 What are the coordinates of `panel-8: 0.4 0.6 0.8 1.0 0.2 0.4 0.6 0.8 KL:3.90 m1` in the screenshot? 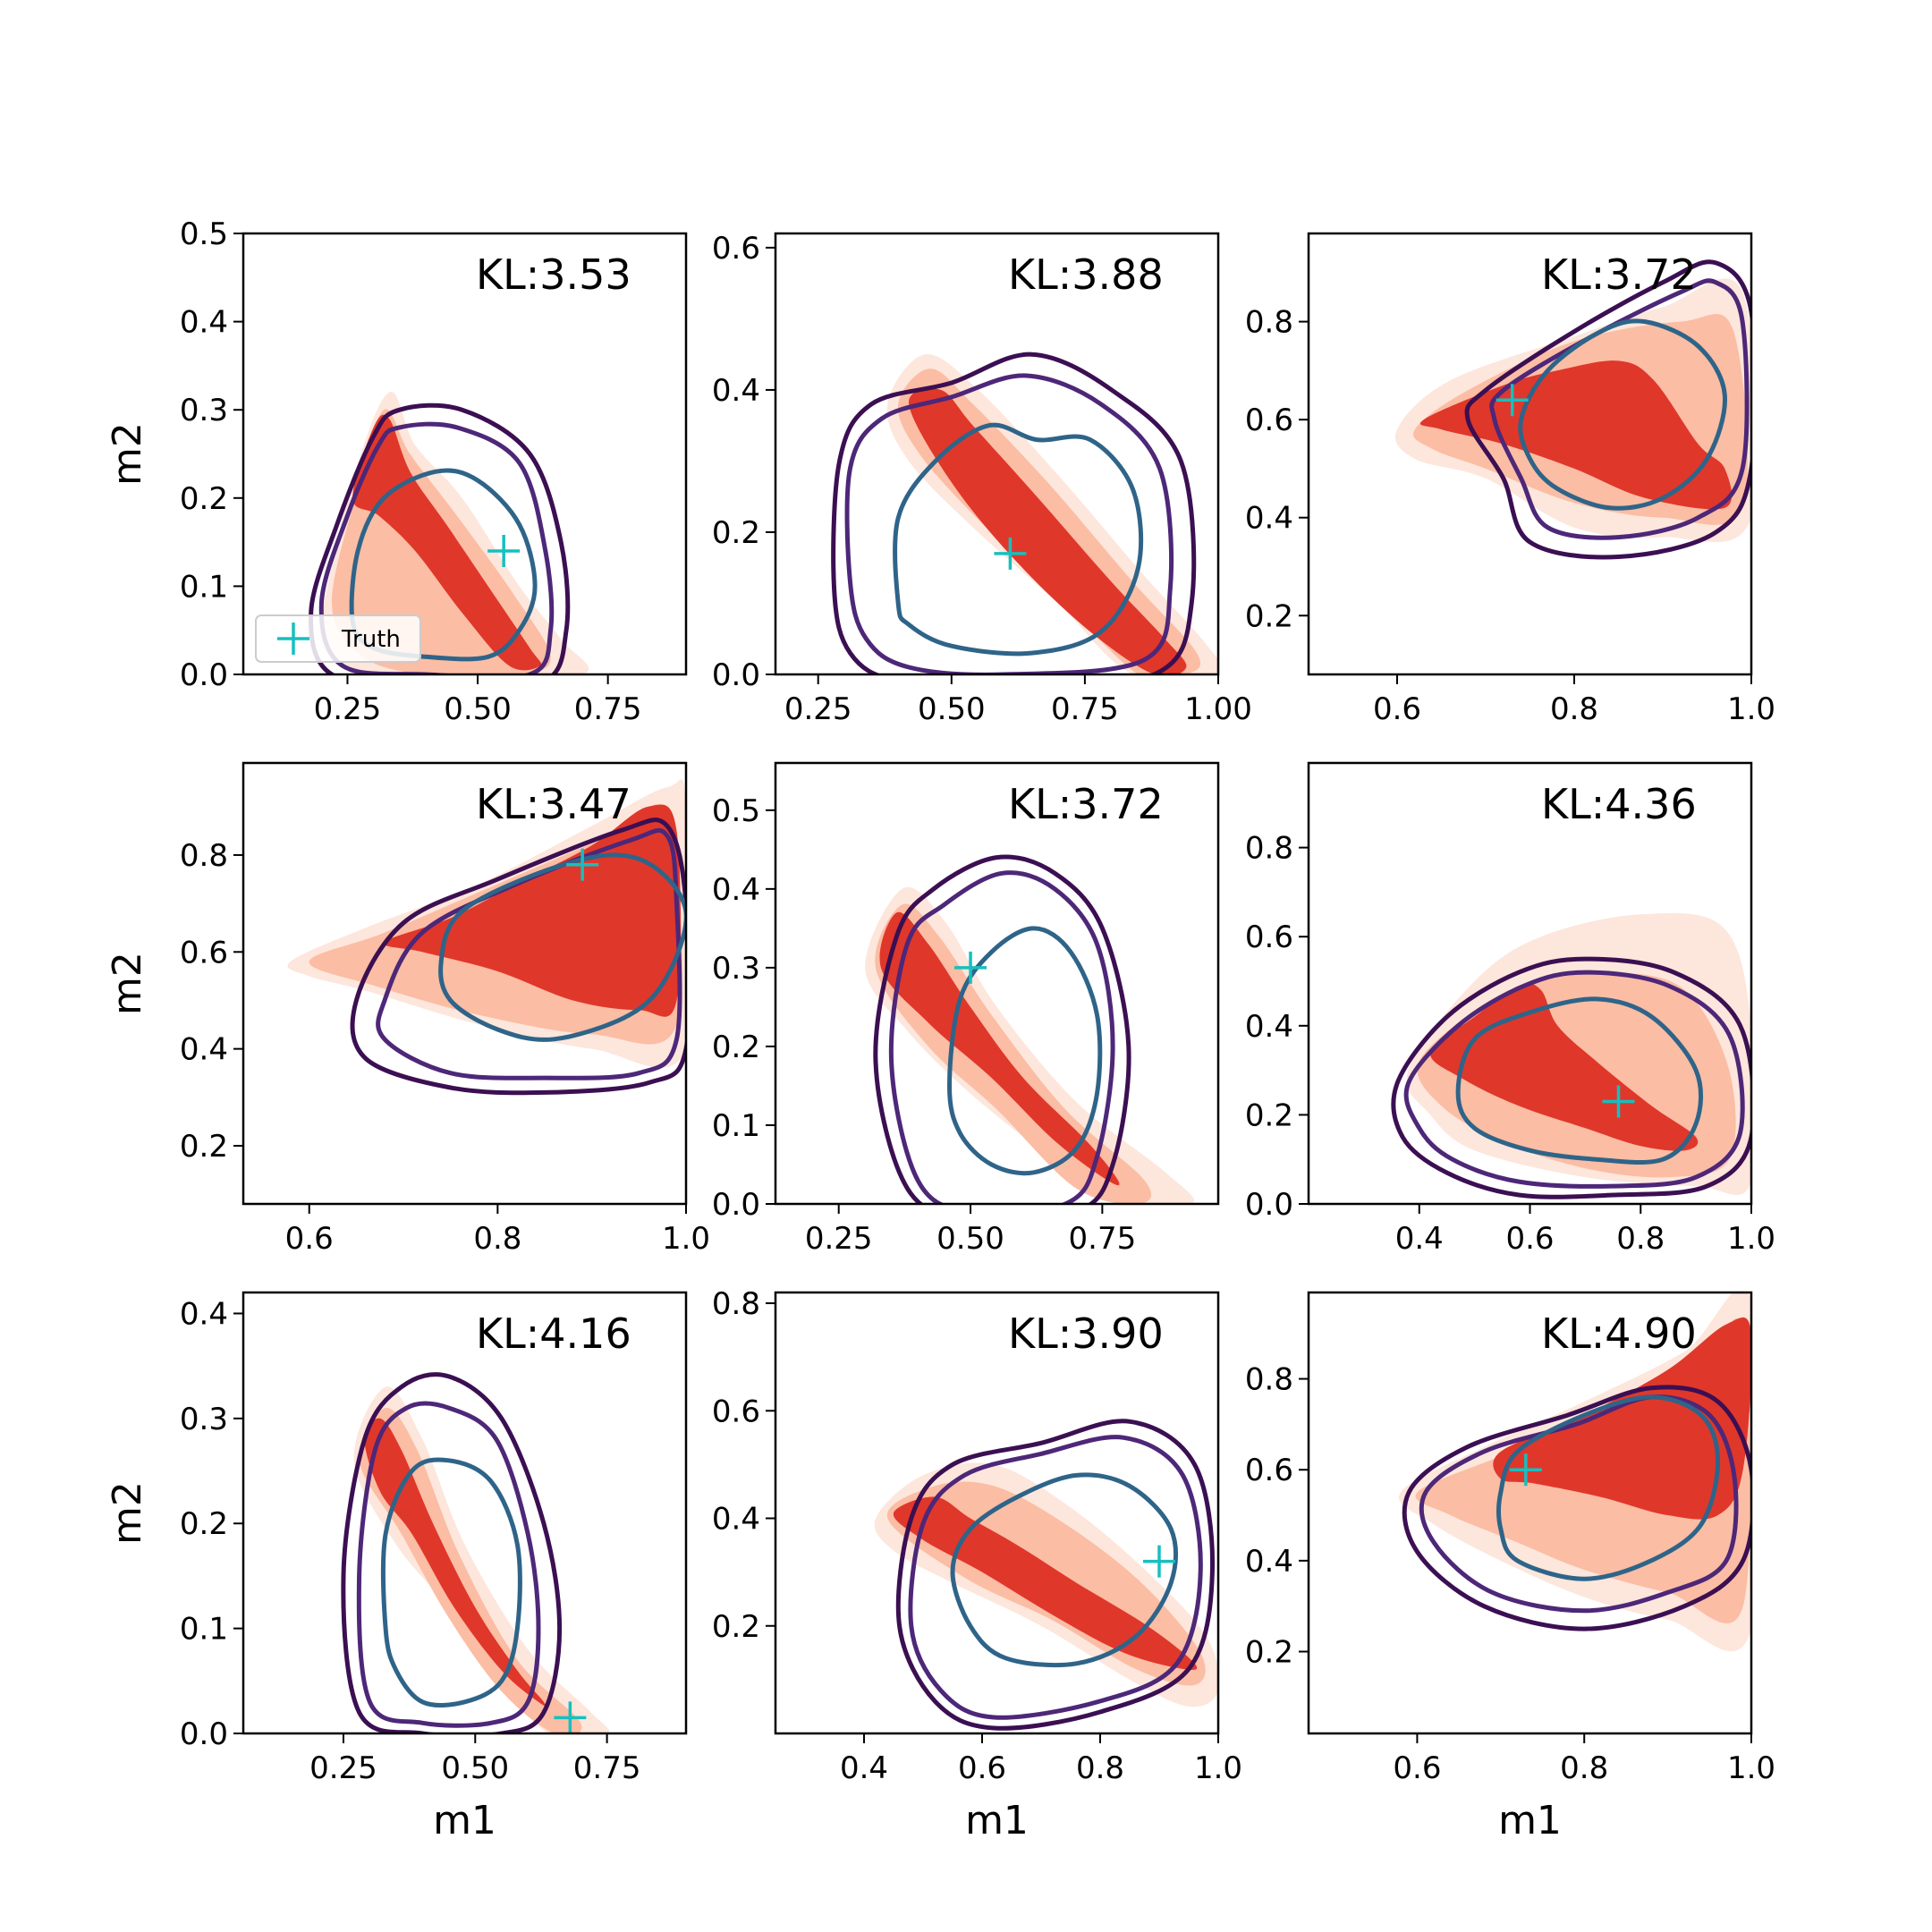 It's located at (977, 1564).